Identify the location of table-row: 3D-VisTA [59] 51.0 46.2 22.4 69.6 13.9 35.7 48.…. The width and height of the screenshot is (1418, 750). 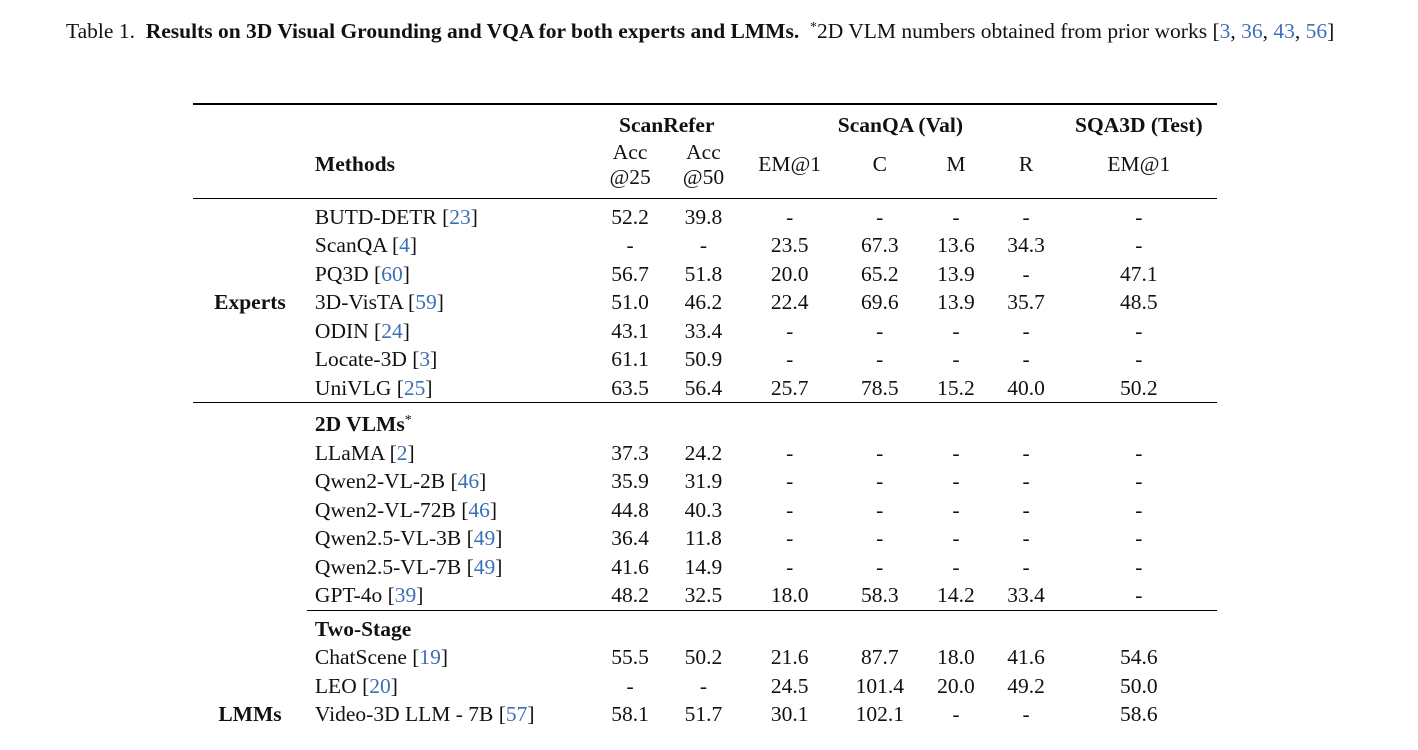
(705, 302).